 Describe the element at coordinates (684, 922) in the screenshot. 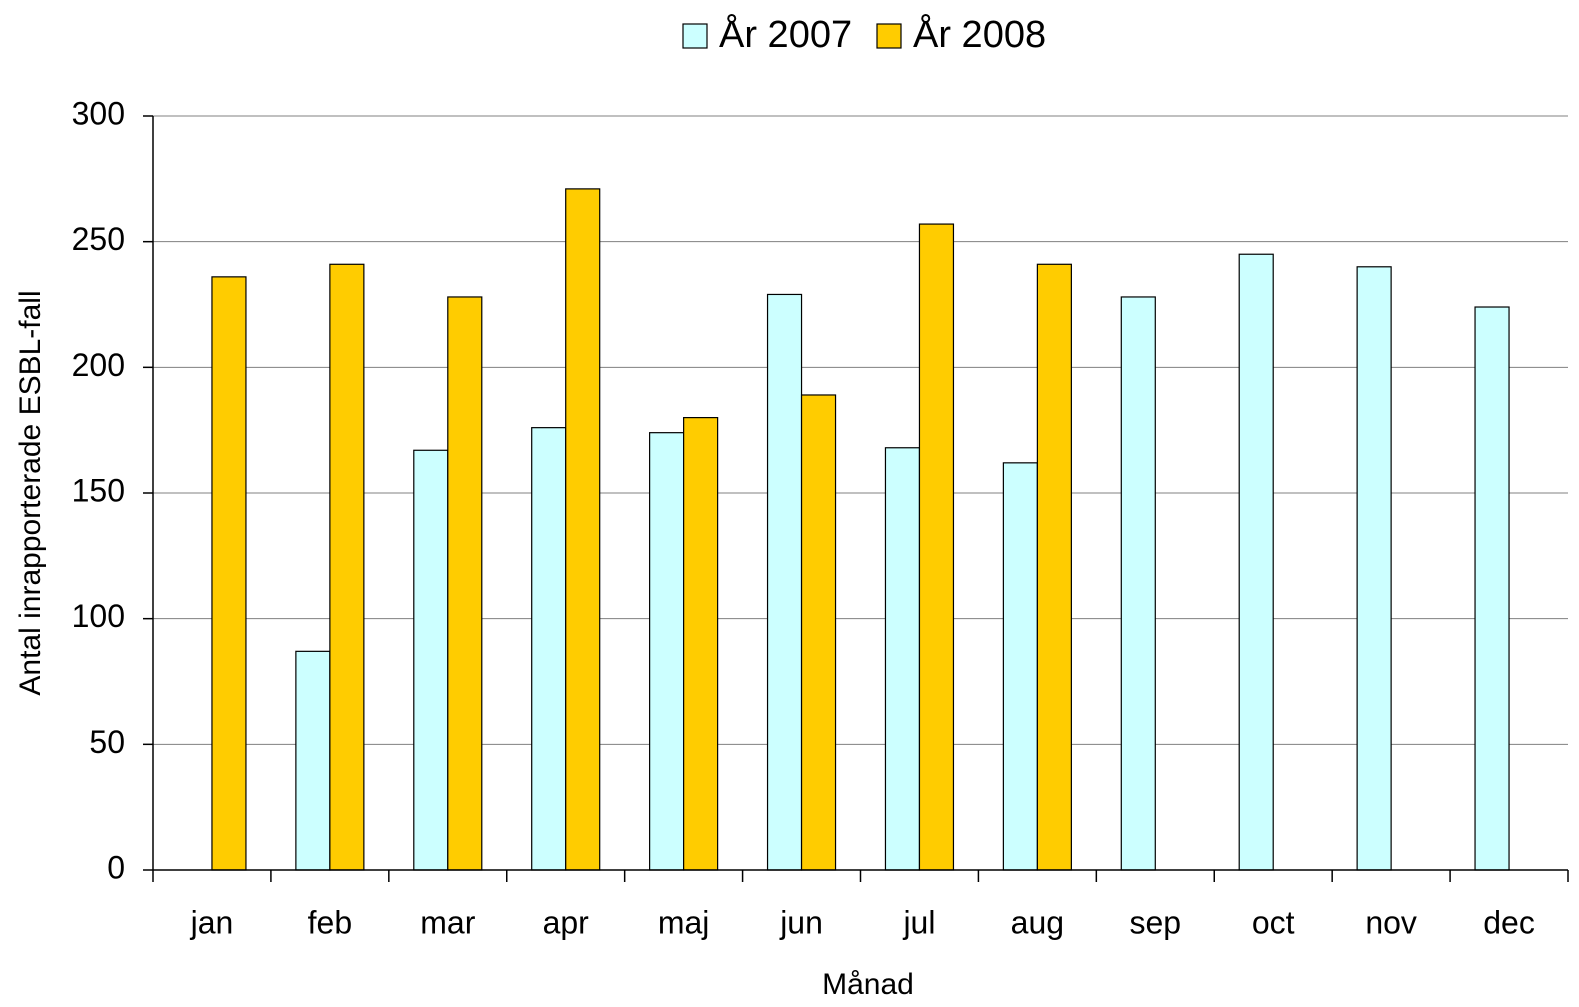

I see `x-tick-label: maj` at that location.